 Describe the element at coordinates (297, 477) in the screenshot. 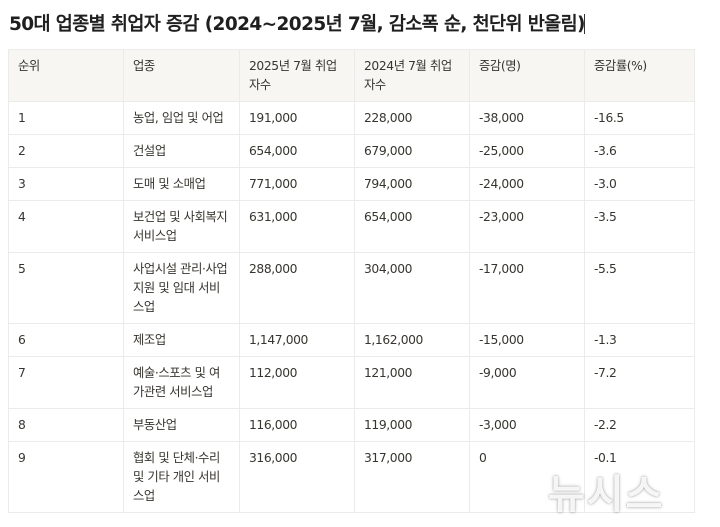

I see `cell-2025: 316,000` at that location.